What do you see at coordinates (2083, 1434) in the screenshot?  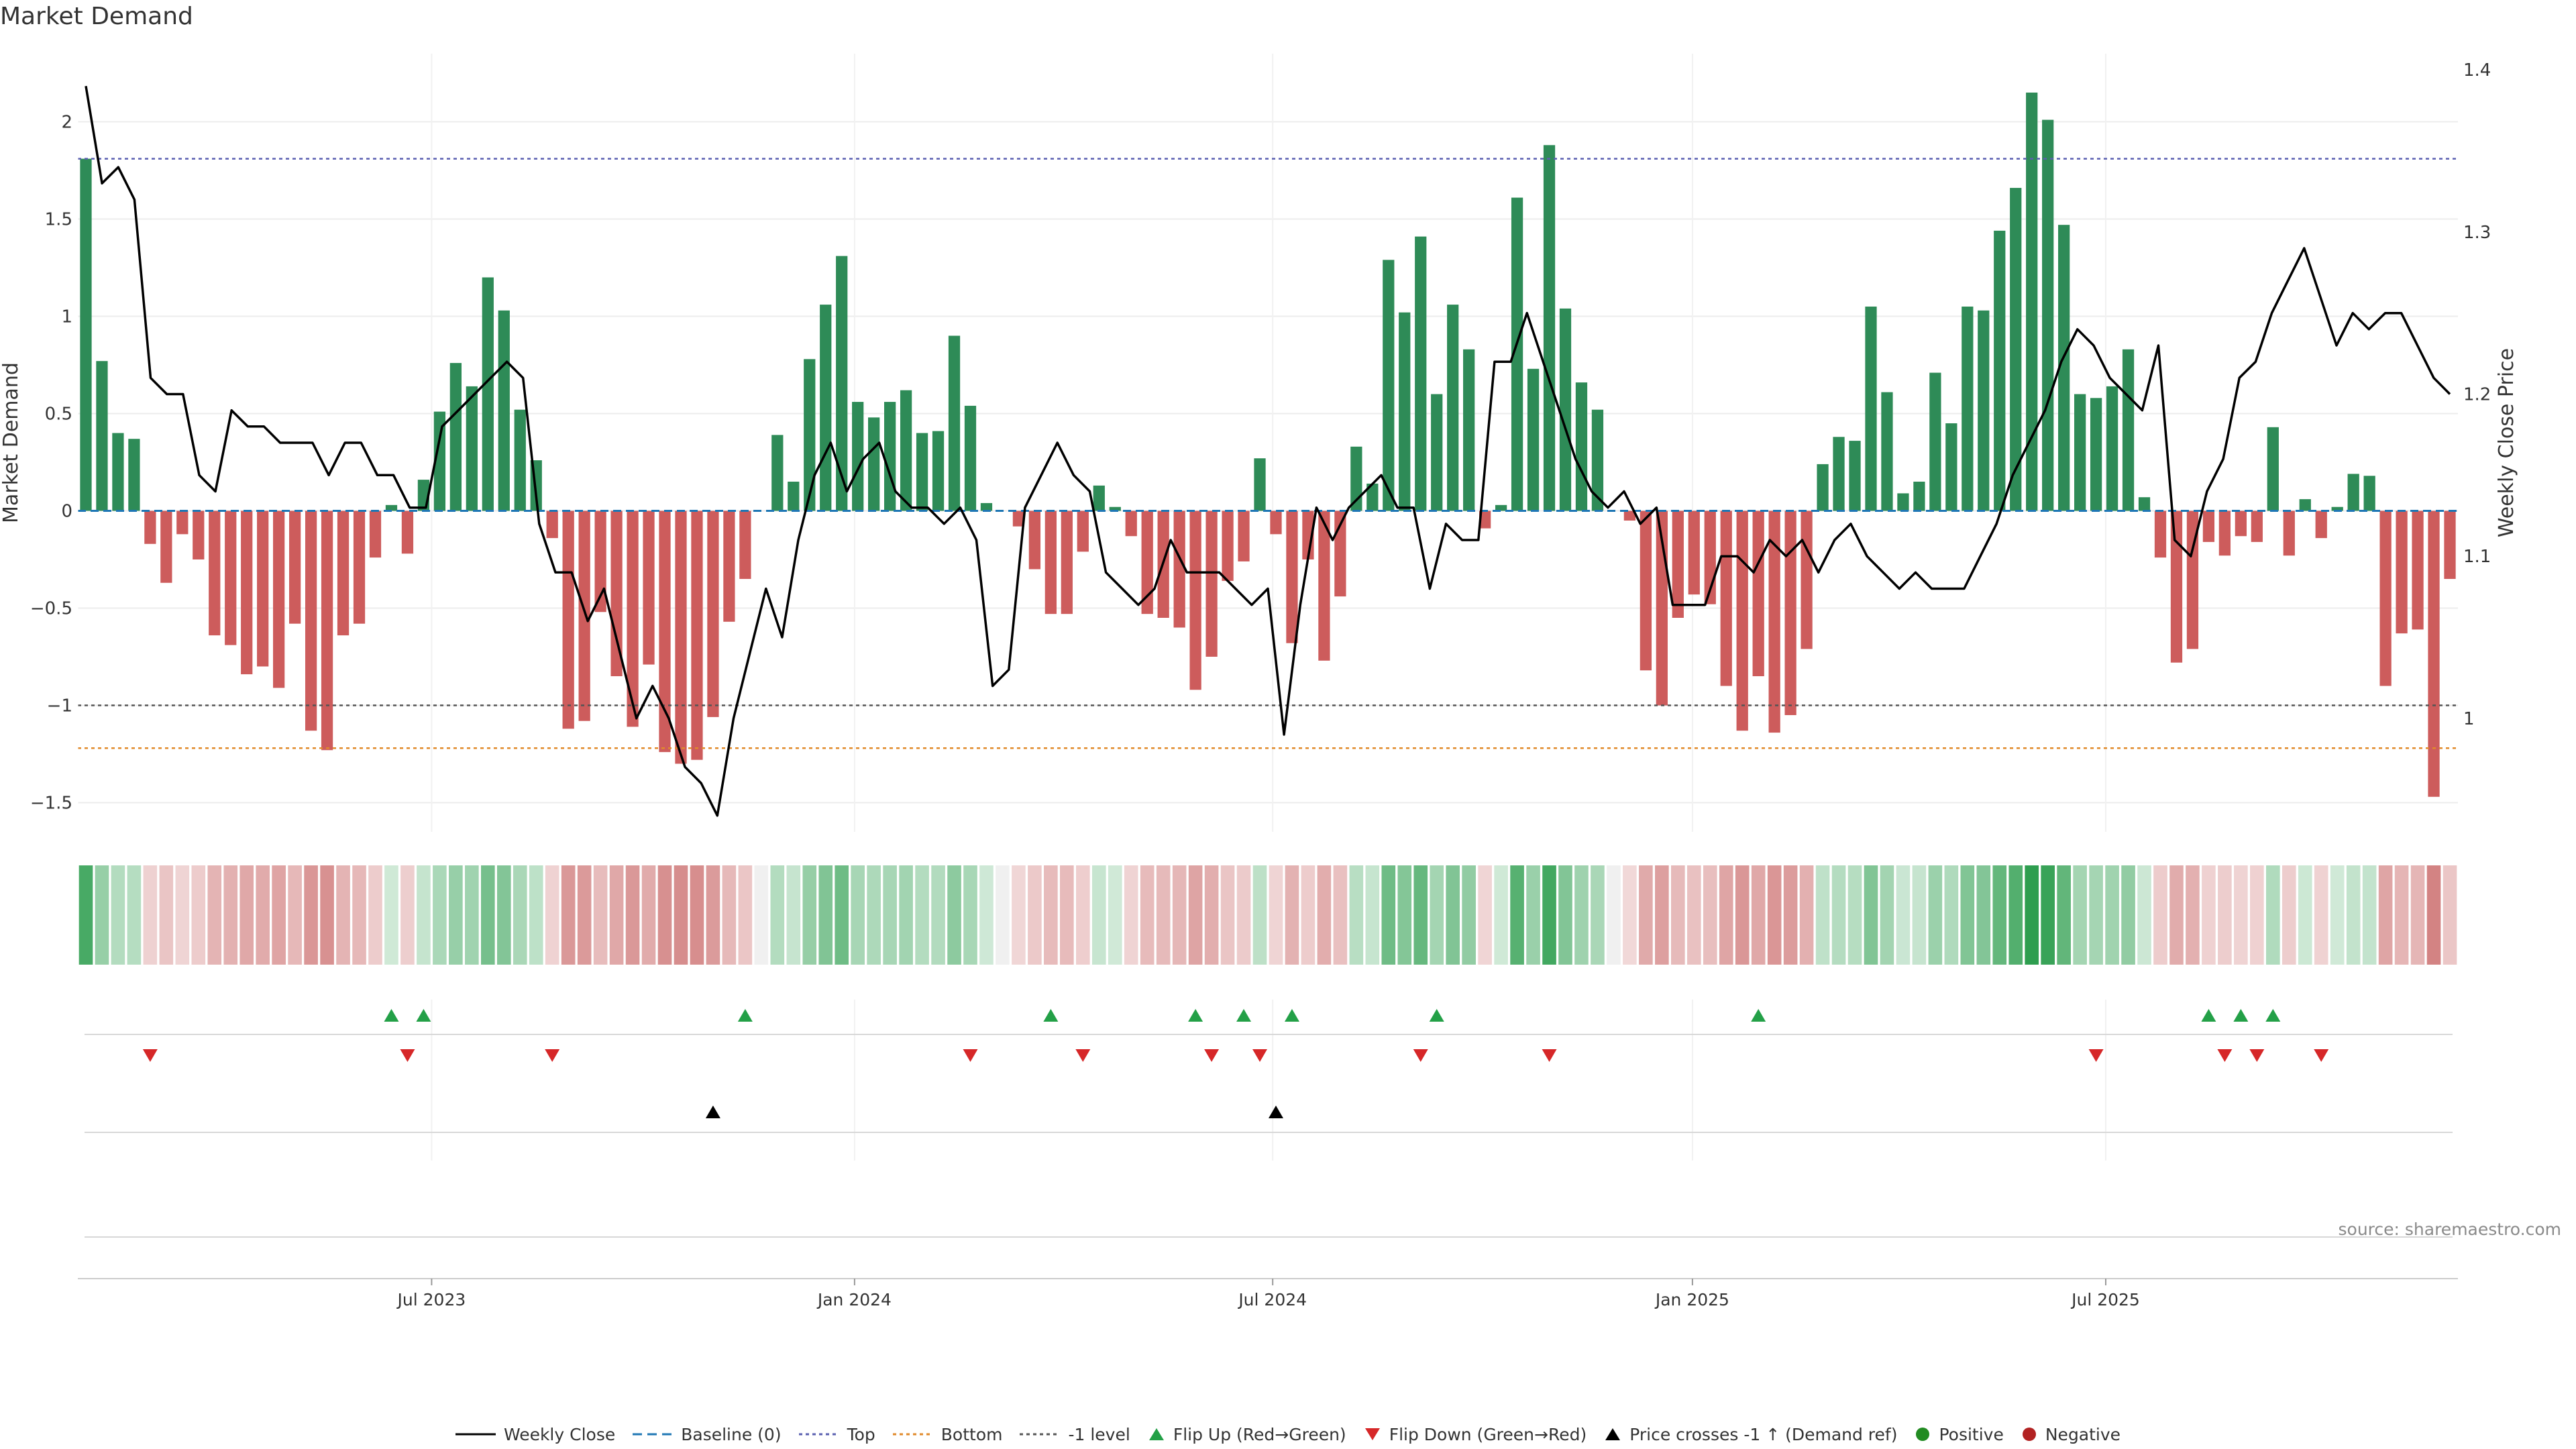 I see `legend-label: Negative` at bounding box center [2083, 1434].